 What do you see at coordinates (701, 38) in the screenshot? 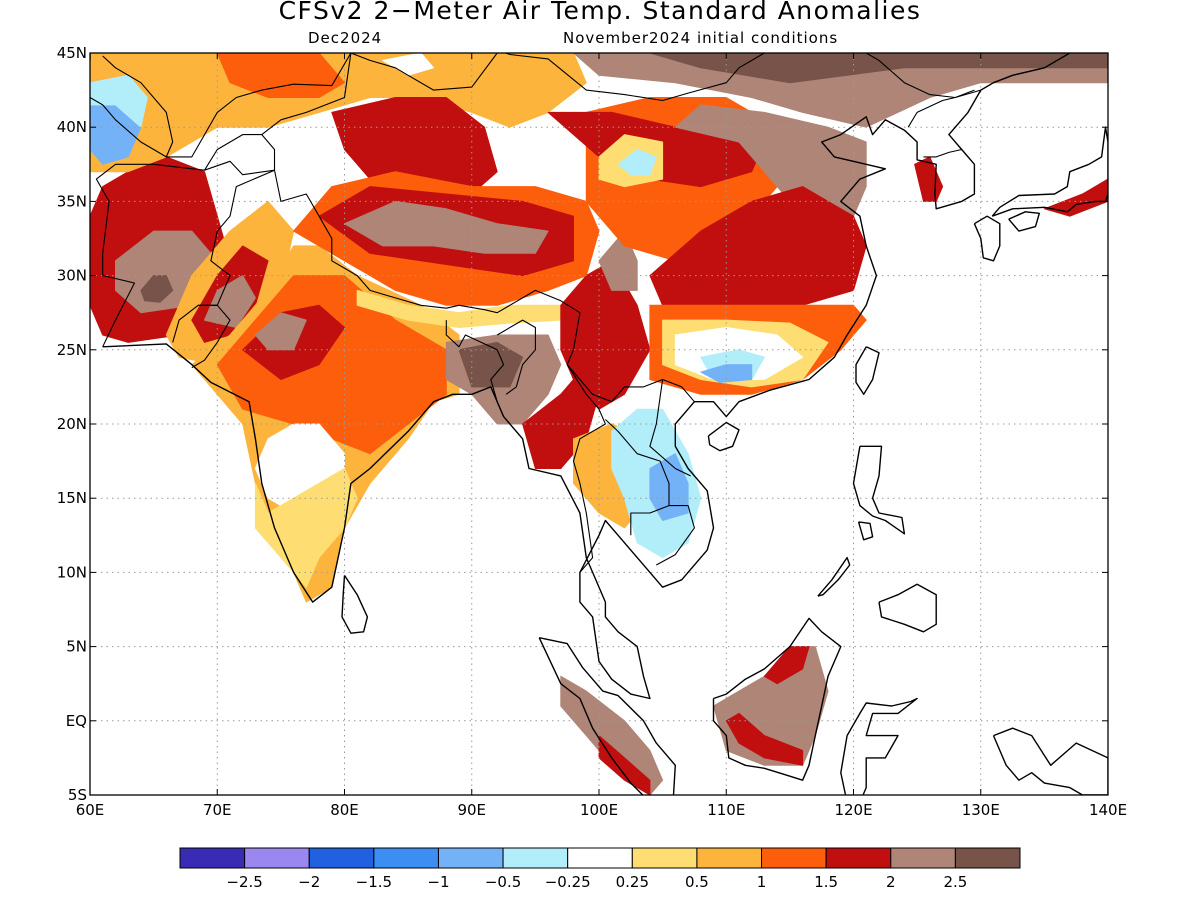
I see `initial-conditions: November2024 initial conditions` at bounding box center [701, 38].